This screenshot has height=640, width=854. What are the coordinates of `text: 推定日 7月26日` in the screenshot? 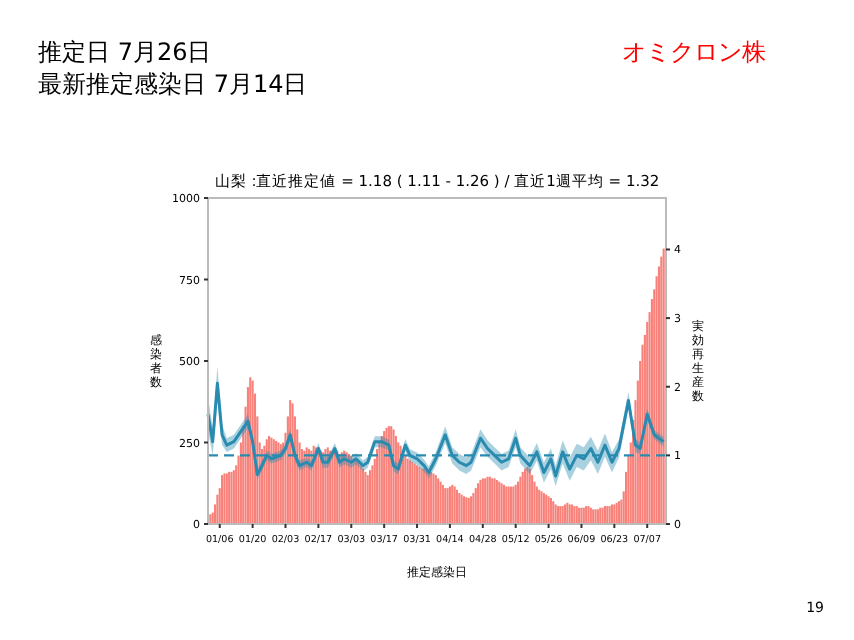 It's located at (125, 52).